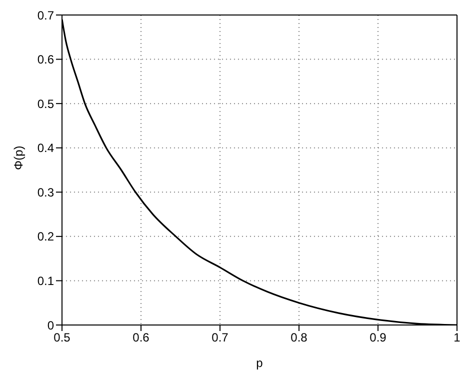 Image resolution: width=474 pixels, height=381 pixels. What do you see at coordinates (457, 337) in the screenshot?
I see `x-tick-label: 1` at bounding box center [457, 337].